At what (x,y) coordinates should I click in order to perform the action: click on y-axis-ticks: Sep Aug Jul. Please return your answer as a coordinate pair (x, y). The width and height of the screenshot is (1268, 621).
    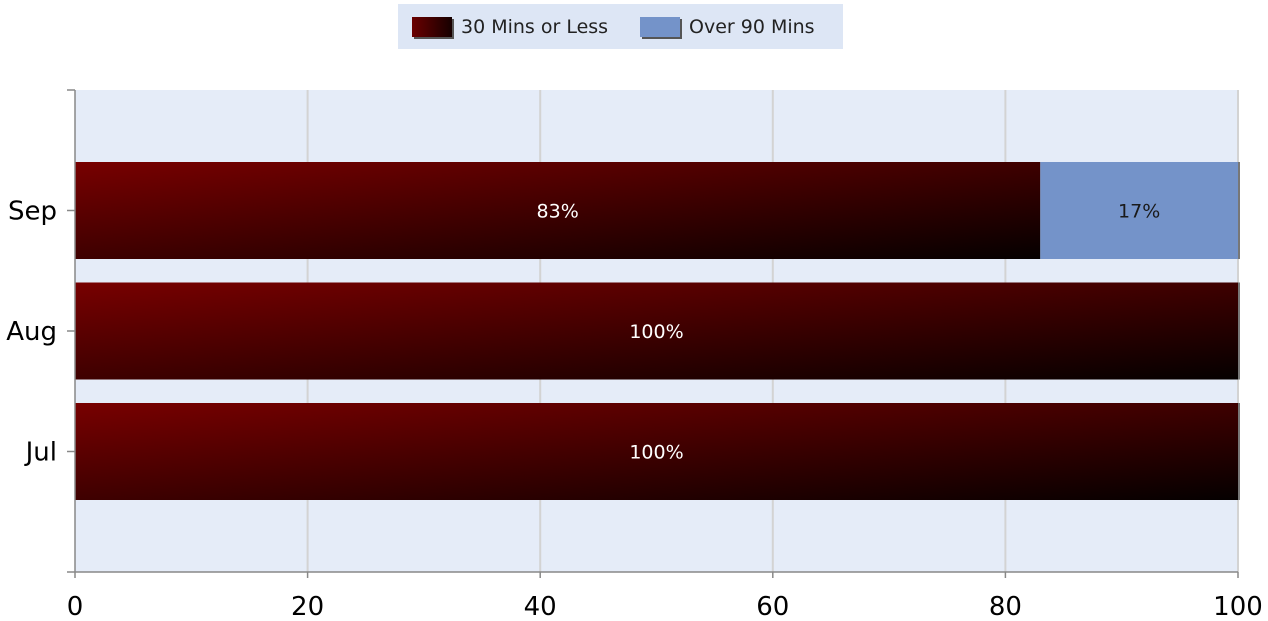
    Looking at the image, I should click on (40, 332).